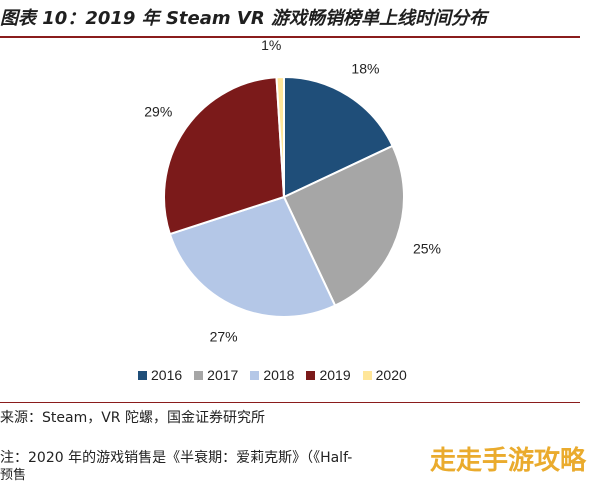 Image resolution: width=594 pixels, height=482 pixels. I want to click on watermark: 走走手游攻略, so click(507, 461).